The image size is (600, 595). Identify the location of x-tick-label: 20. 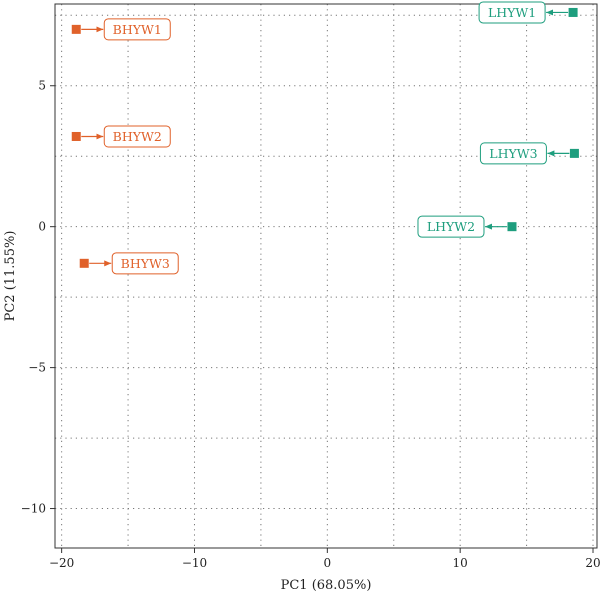
(592, 563).